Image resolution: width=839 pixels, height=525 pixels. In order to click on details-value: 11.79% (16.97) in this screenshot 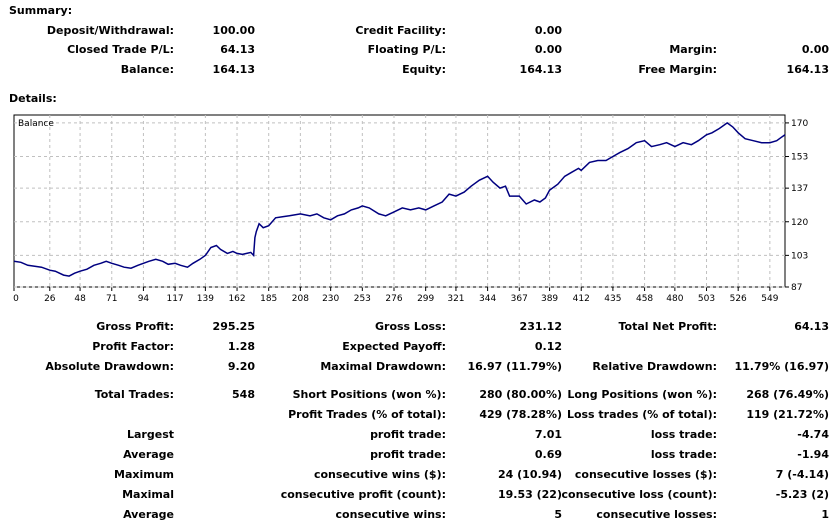, I will do `click(782, 366)`.